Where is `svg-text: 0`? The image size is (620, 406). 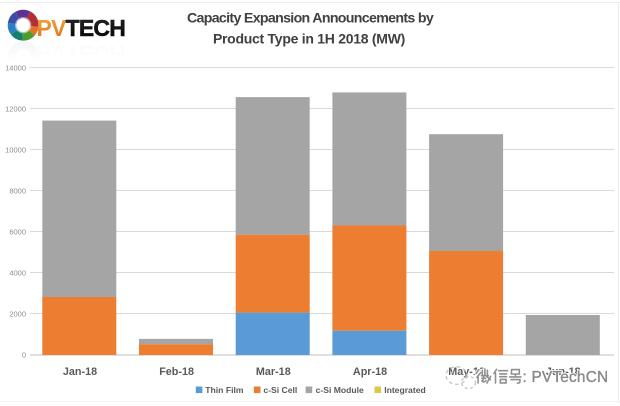 svg-text: 0 is located at coordinates (24, 355).